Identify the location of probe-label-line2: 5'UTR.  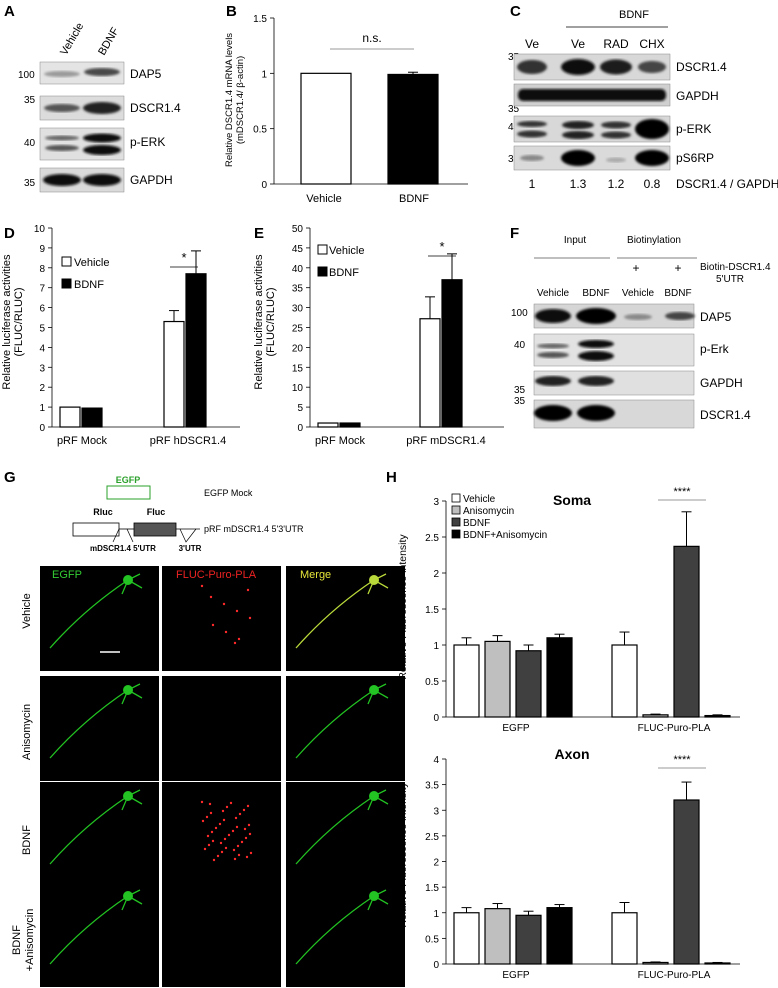
(730, 279).